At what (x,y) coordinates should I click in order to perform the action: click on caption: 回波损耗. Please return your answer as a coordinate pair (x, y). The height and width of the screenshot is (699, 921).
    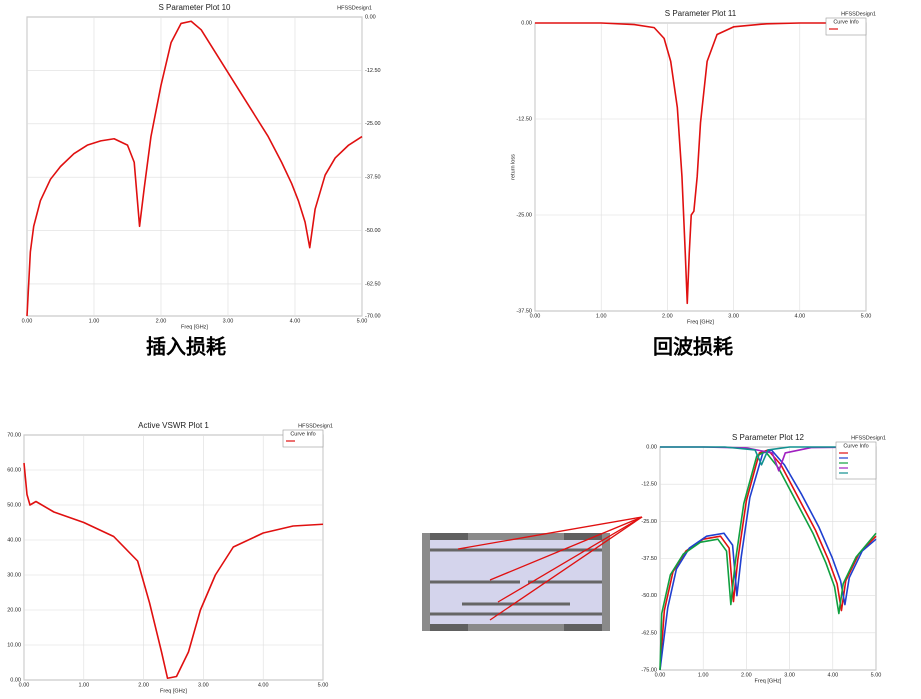
    Looking at the image, I should click on (693, 347).